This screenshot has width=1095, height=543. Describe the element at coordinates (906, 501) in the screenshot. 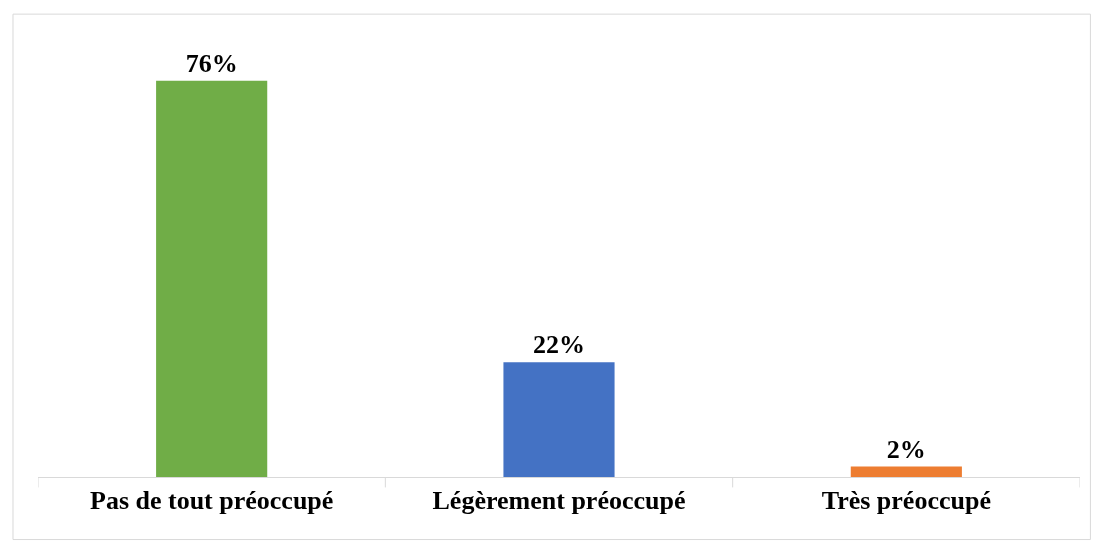

I see `x-tick-label: Très préoccupé` at that location.